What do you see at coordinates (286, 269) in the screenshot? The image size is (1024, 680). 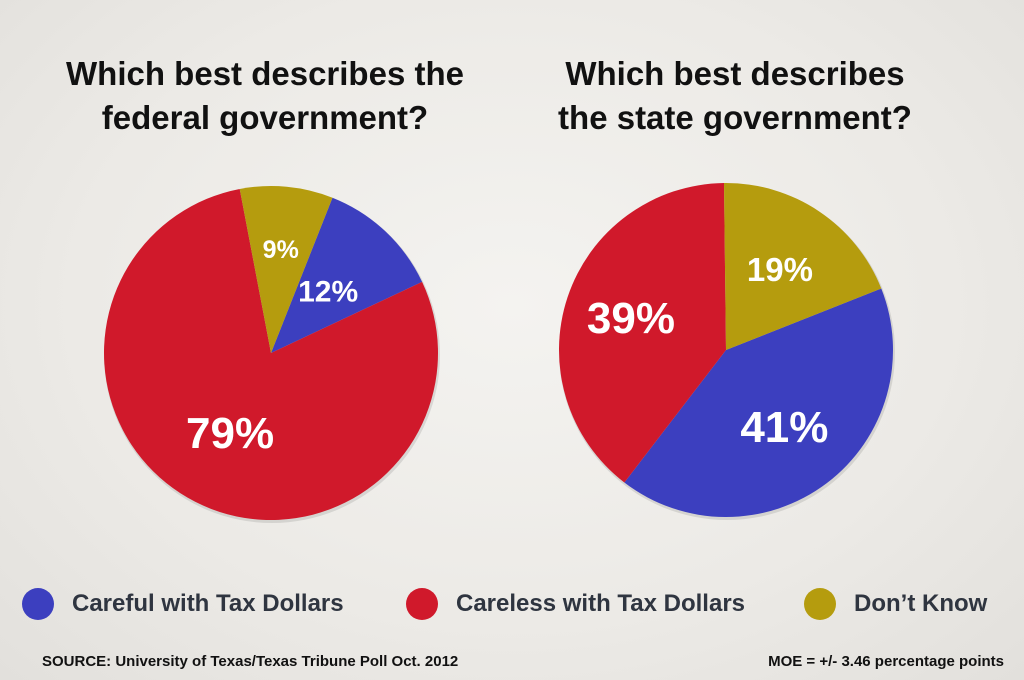 I see `federal-slice-dont-know` at bounding box center [286, 269].